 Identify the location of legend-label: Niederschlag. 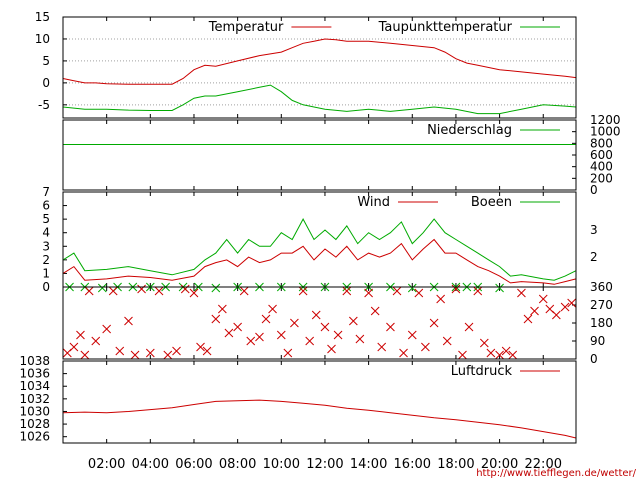
(469, 130).